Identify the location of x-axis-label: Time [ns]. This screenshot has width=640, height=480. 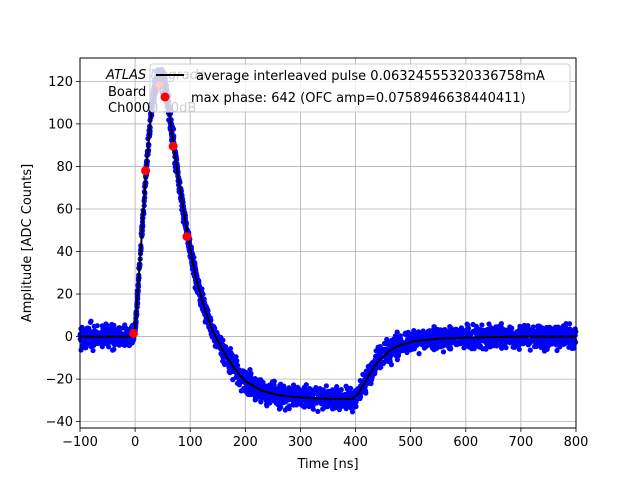
(327, 464).